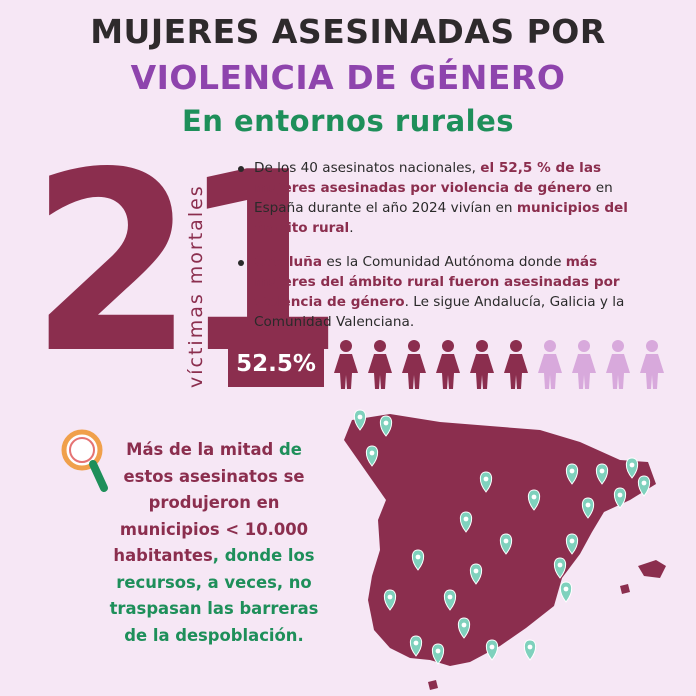 The width and height of the screenshot is (696, 696). Describe the element at coordinates (287, 449) in the screenshot. I see `note-part: de` at that location.